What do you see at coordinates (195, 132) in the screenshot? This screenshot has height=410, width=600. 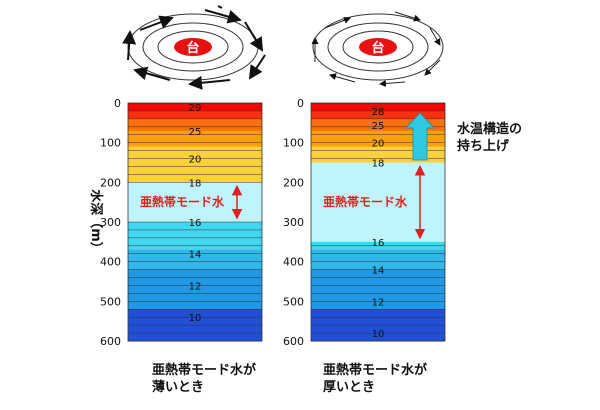 I see `isotherm-label: 25` at bounding box center [195, 132].